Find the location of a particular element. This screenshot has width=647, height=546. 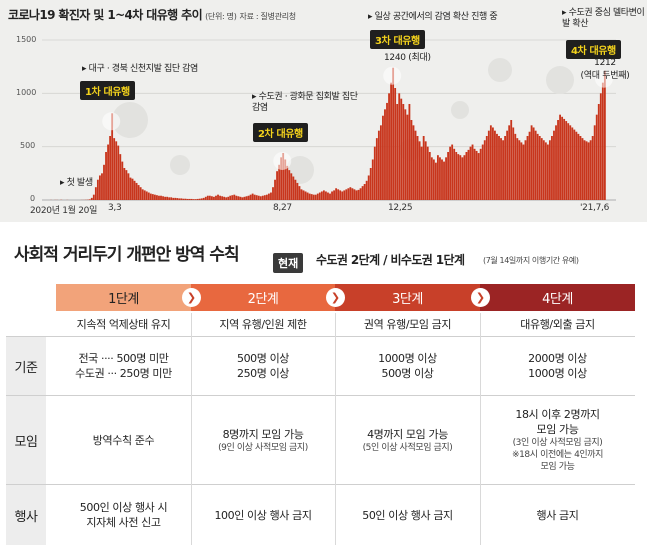

x-tick-label: 2020년 1월 20일 is located at coordinates (64, 211).